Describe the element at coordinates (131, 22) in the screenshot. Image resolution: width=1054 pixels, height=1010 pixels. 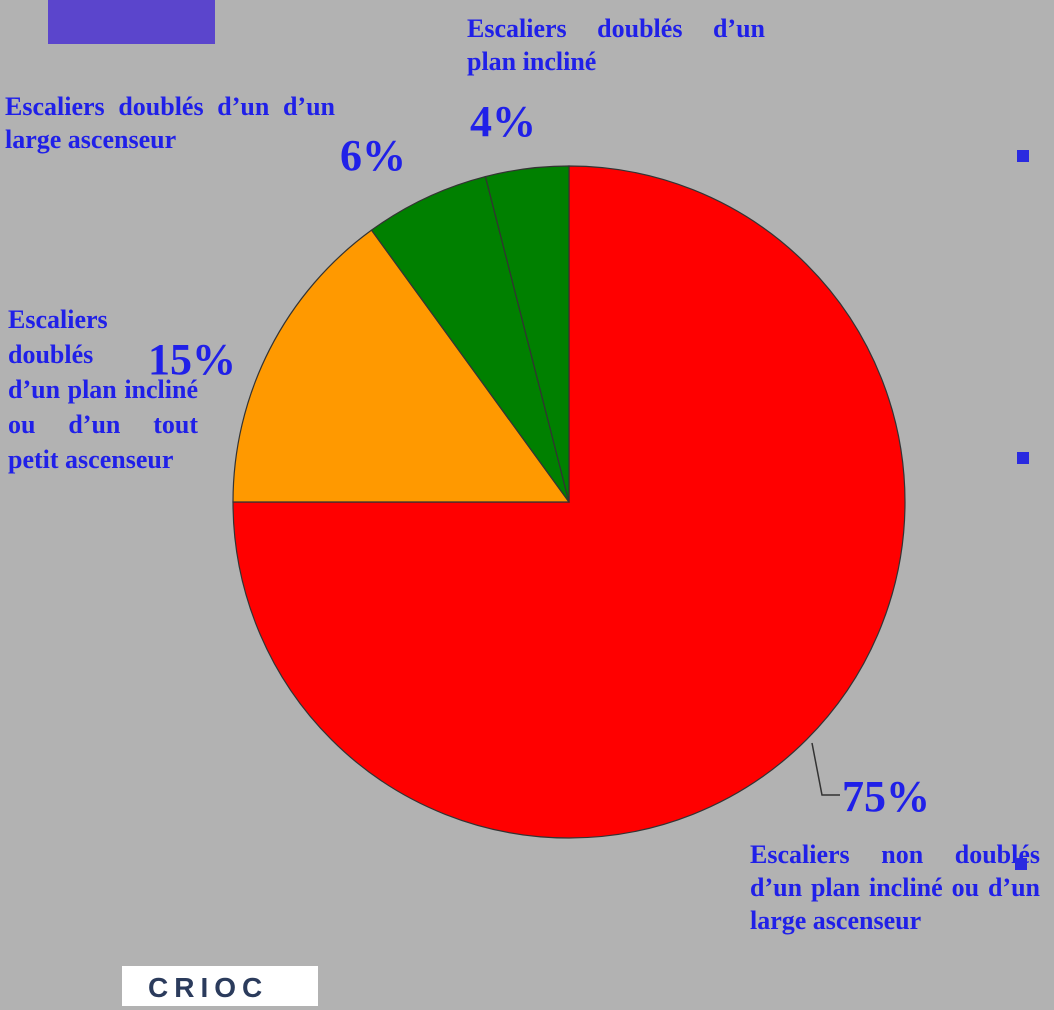
I see `title-bar` at that location.